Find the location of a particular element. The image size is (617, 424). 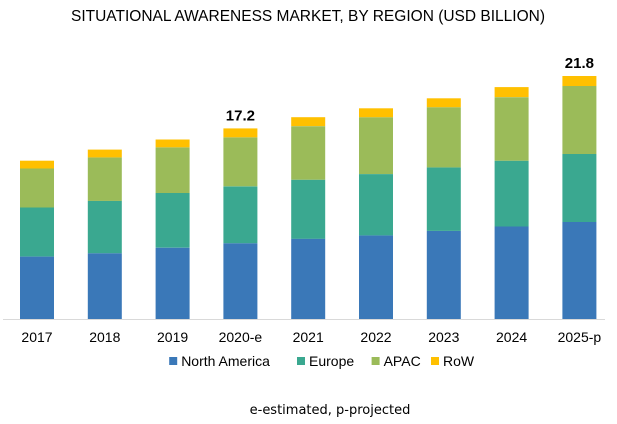

bar-europe-2017 is located at coordinates (37, 232).